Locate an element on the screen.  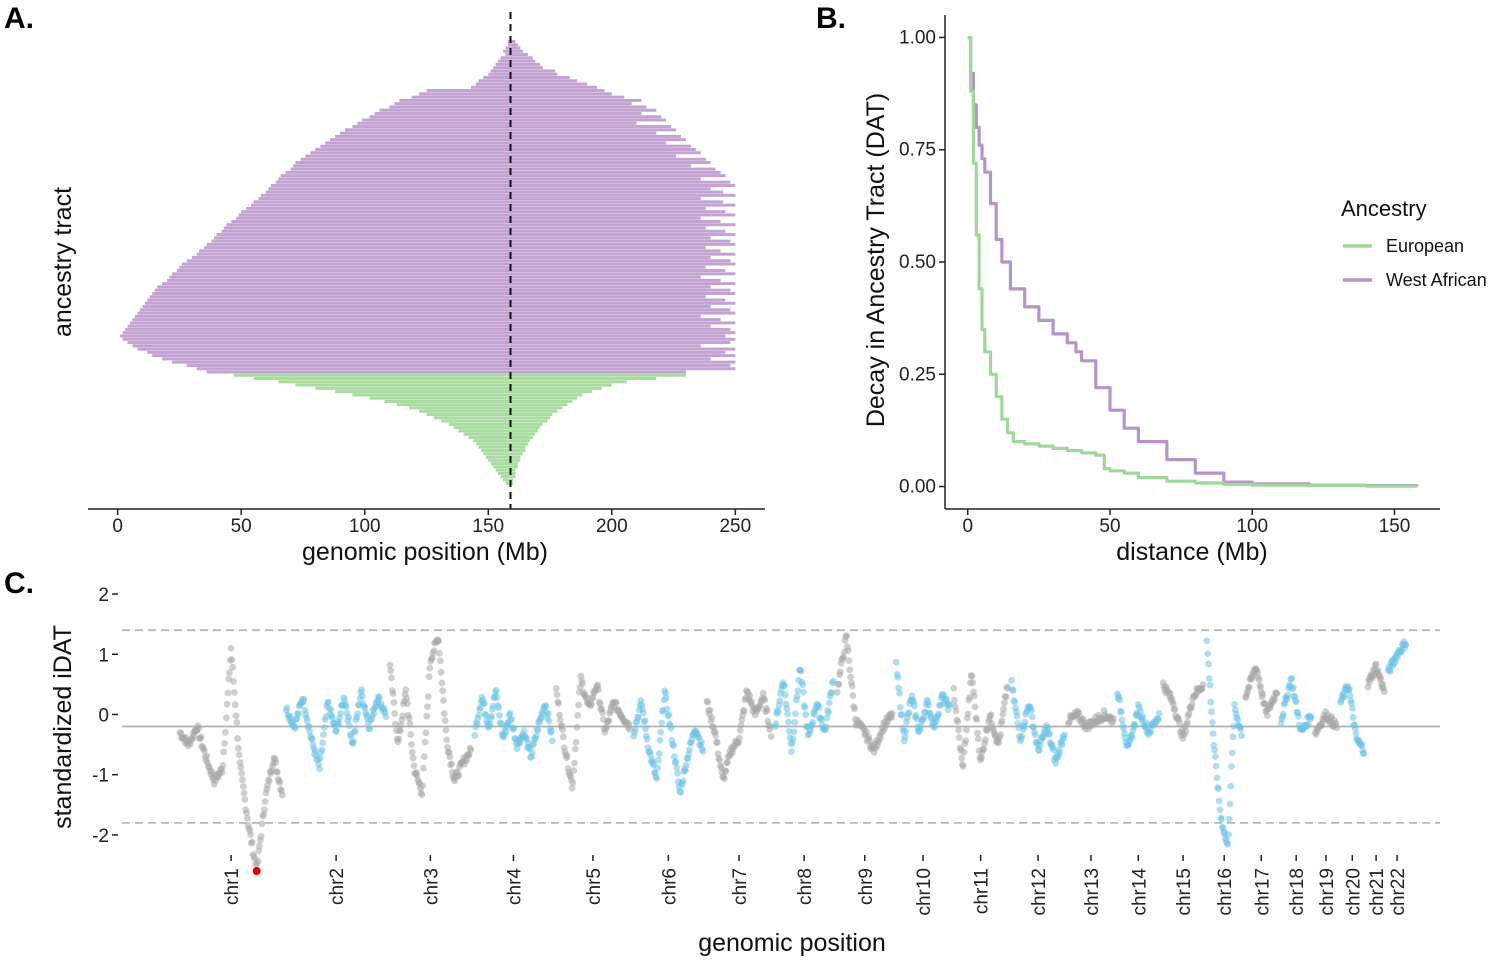
panel-a-y-label: ancestry tract is located at coordinates (63, 262).